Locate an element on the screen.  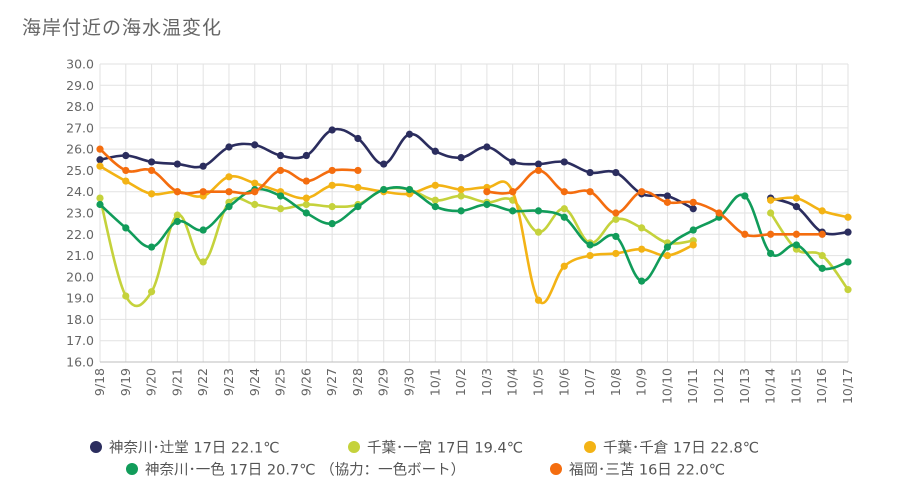
x-tick-label: 10/4 is located at coordinates (512, 382).